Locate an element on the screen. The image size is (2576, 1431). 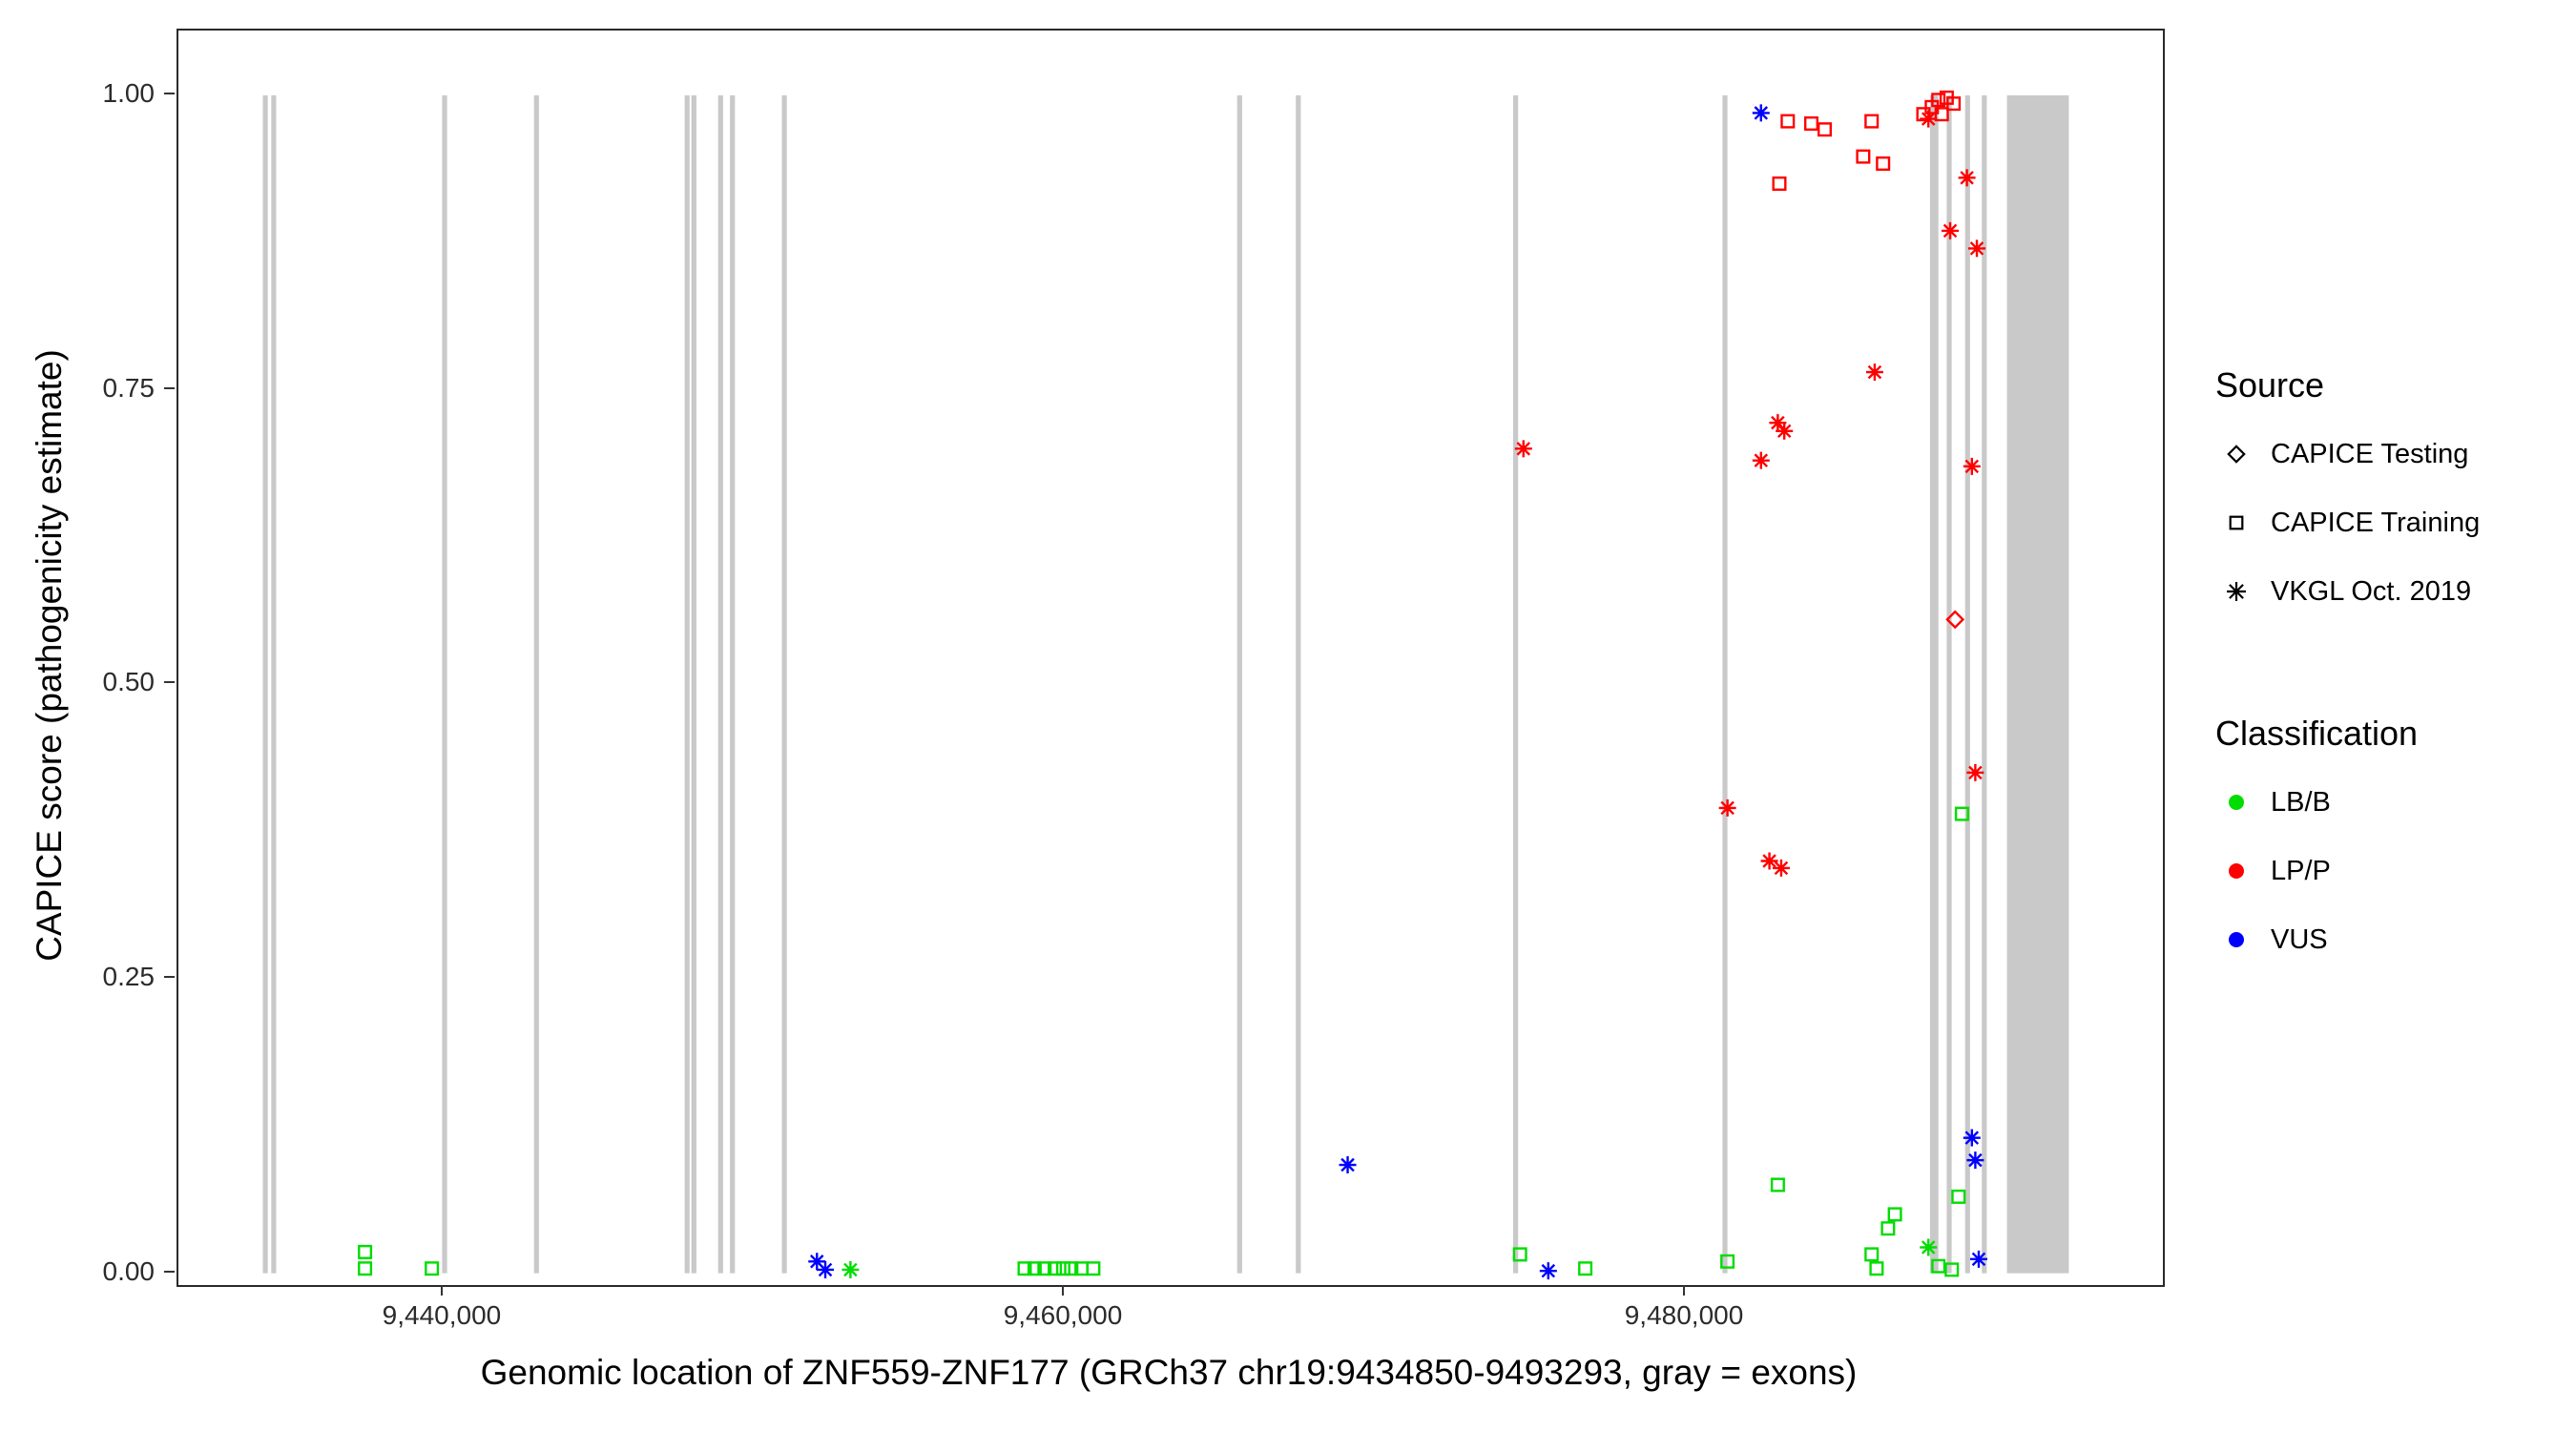
legend-item-label: CAPICE Training is located at coordinates (2376, 522).